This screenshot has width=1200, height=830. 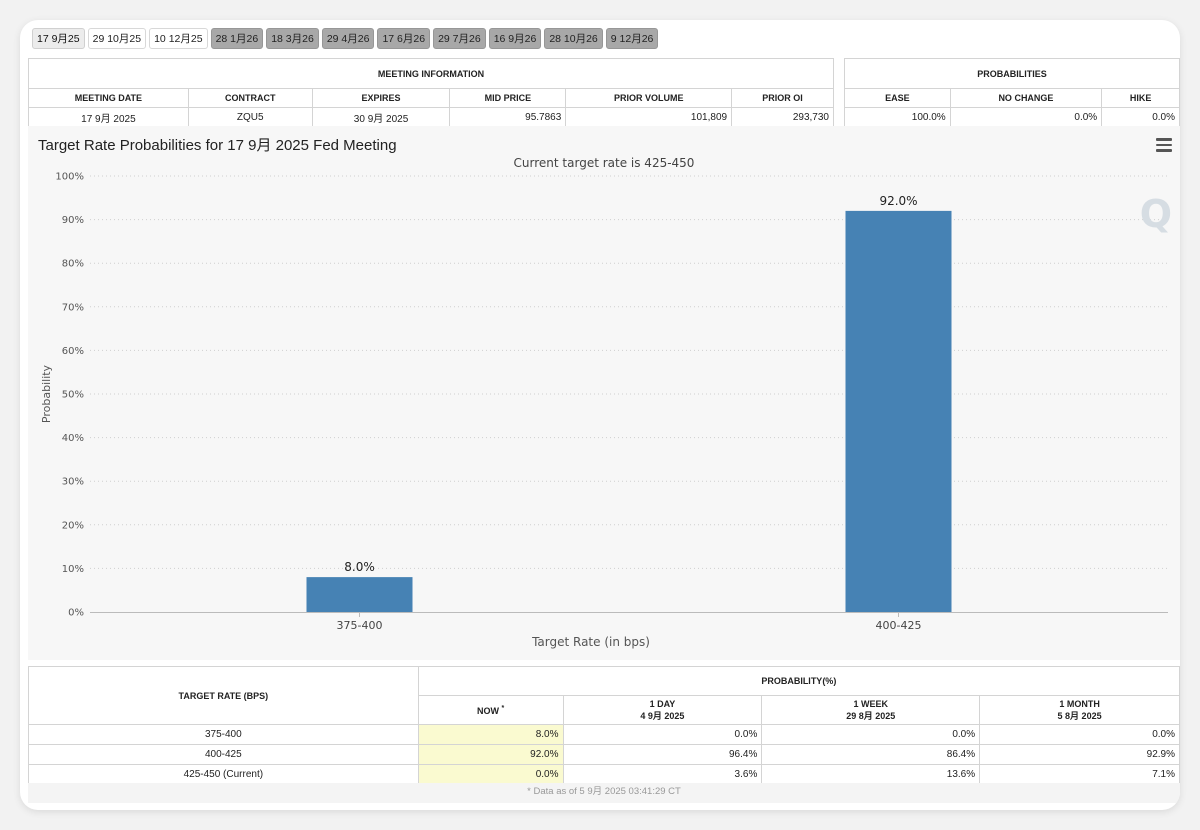 I want to click on hike-value: 0.0%, so click(x=1140, y=117).